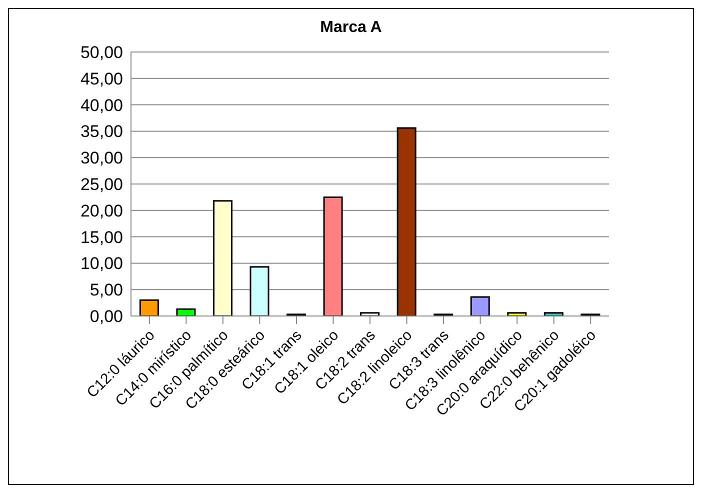 Image resolution: width=702 pixels, height=493 pixels. I want to click on chart-title: Marca A, so click(351, 28).